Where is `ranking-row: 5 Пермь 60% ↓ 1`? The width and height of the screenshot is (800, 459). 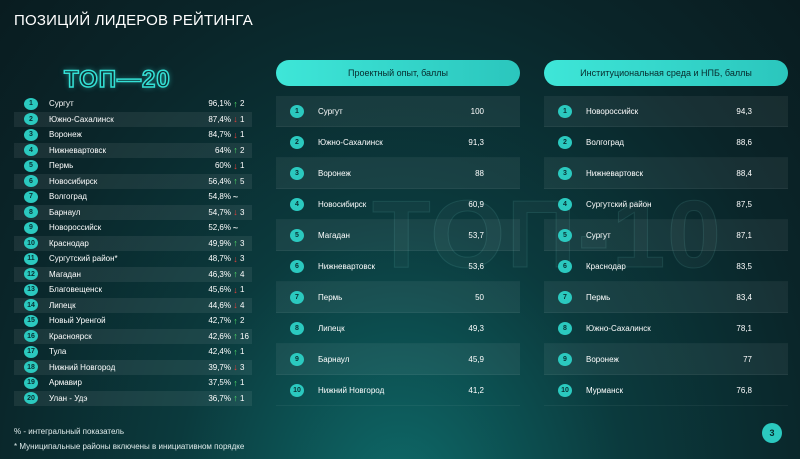 ranking-row: 5 Пермь 60% ↓ 1 is located at coordinates (133, 166).